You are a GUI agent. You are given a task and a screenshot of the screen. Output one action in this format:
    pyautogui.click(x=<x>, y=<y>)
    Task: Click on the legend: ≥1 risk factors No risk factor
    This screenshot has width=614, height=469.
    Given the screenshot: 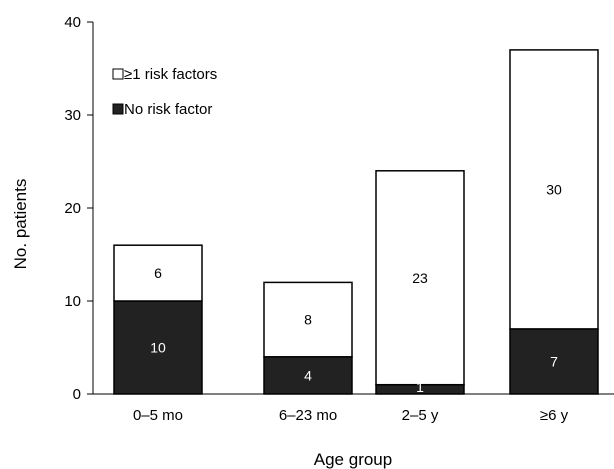 What is the action you would take?
    pyautogui.click(x=164, y=92)
    